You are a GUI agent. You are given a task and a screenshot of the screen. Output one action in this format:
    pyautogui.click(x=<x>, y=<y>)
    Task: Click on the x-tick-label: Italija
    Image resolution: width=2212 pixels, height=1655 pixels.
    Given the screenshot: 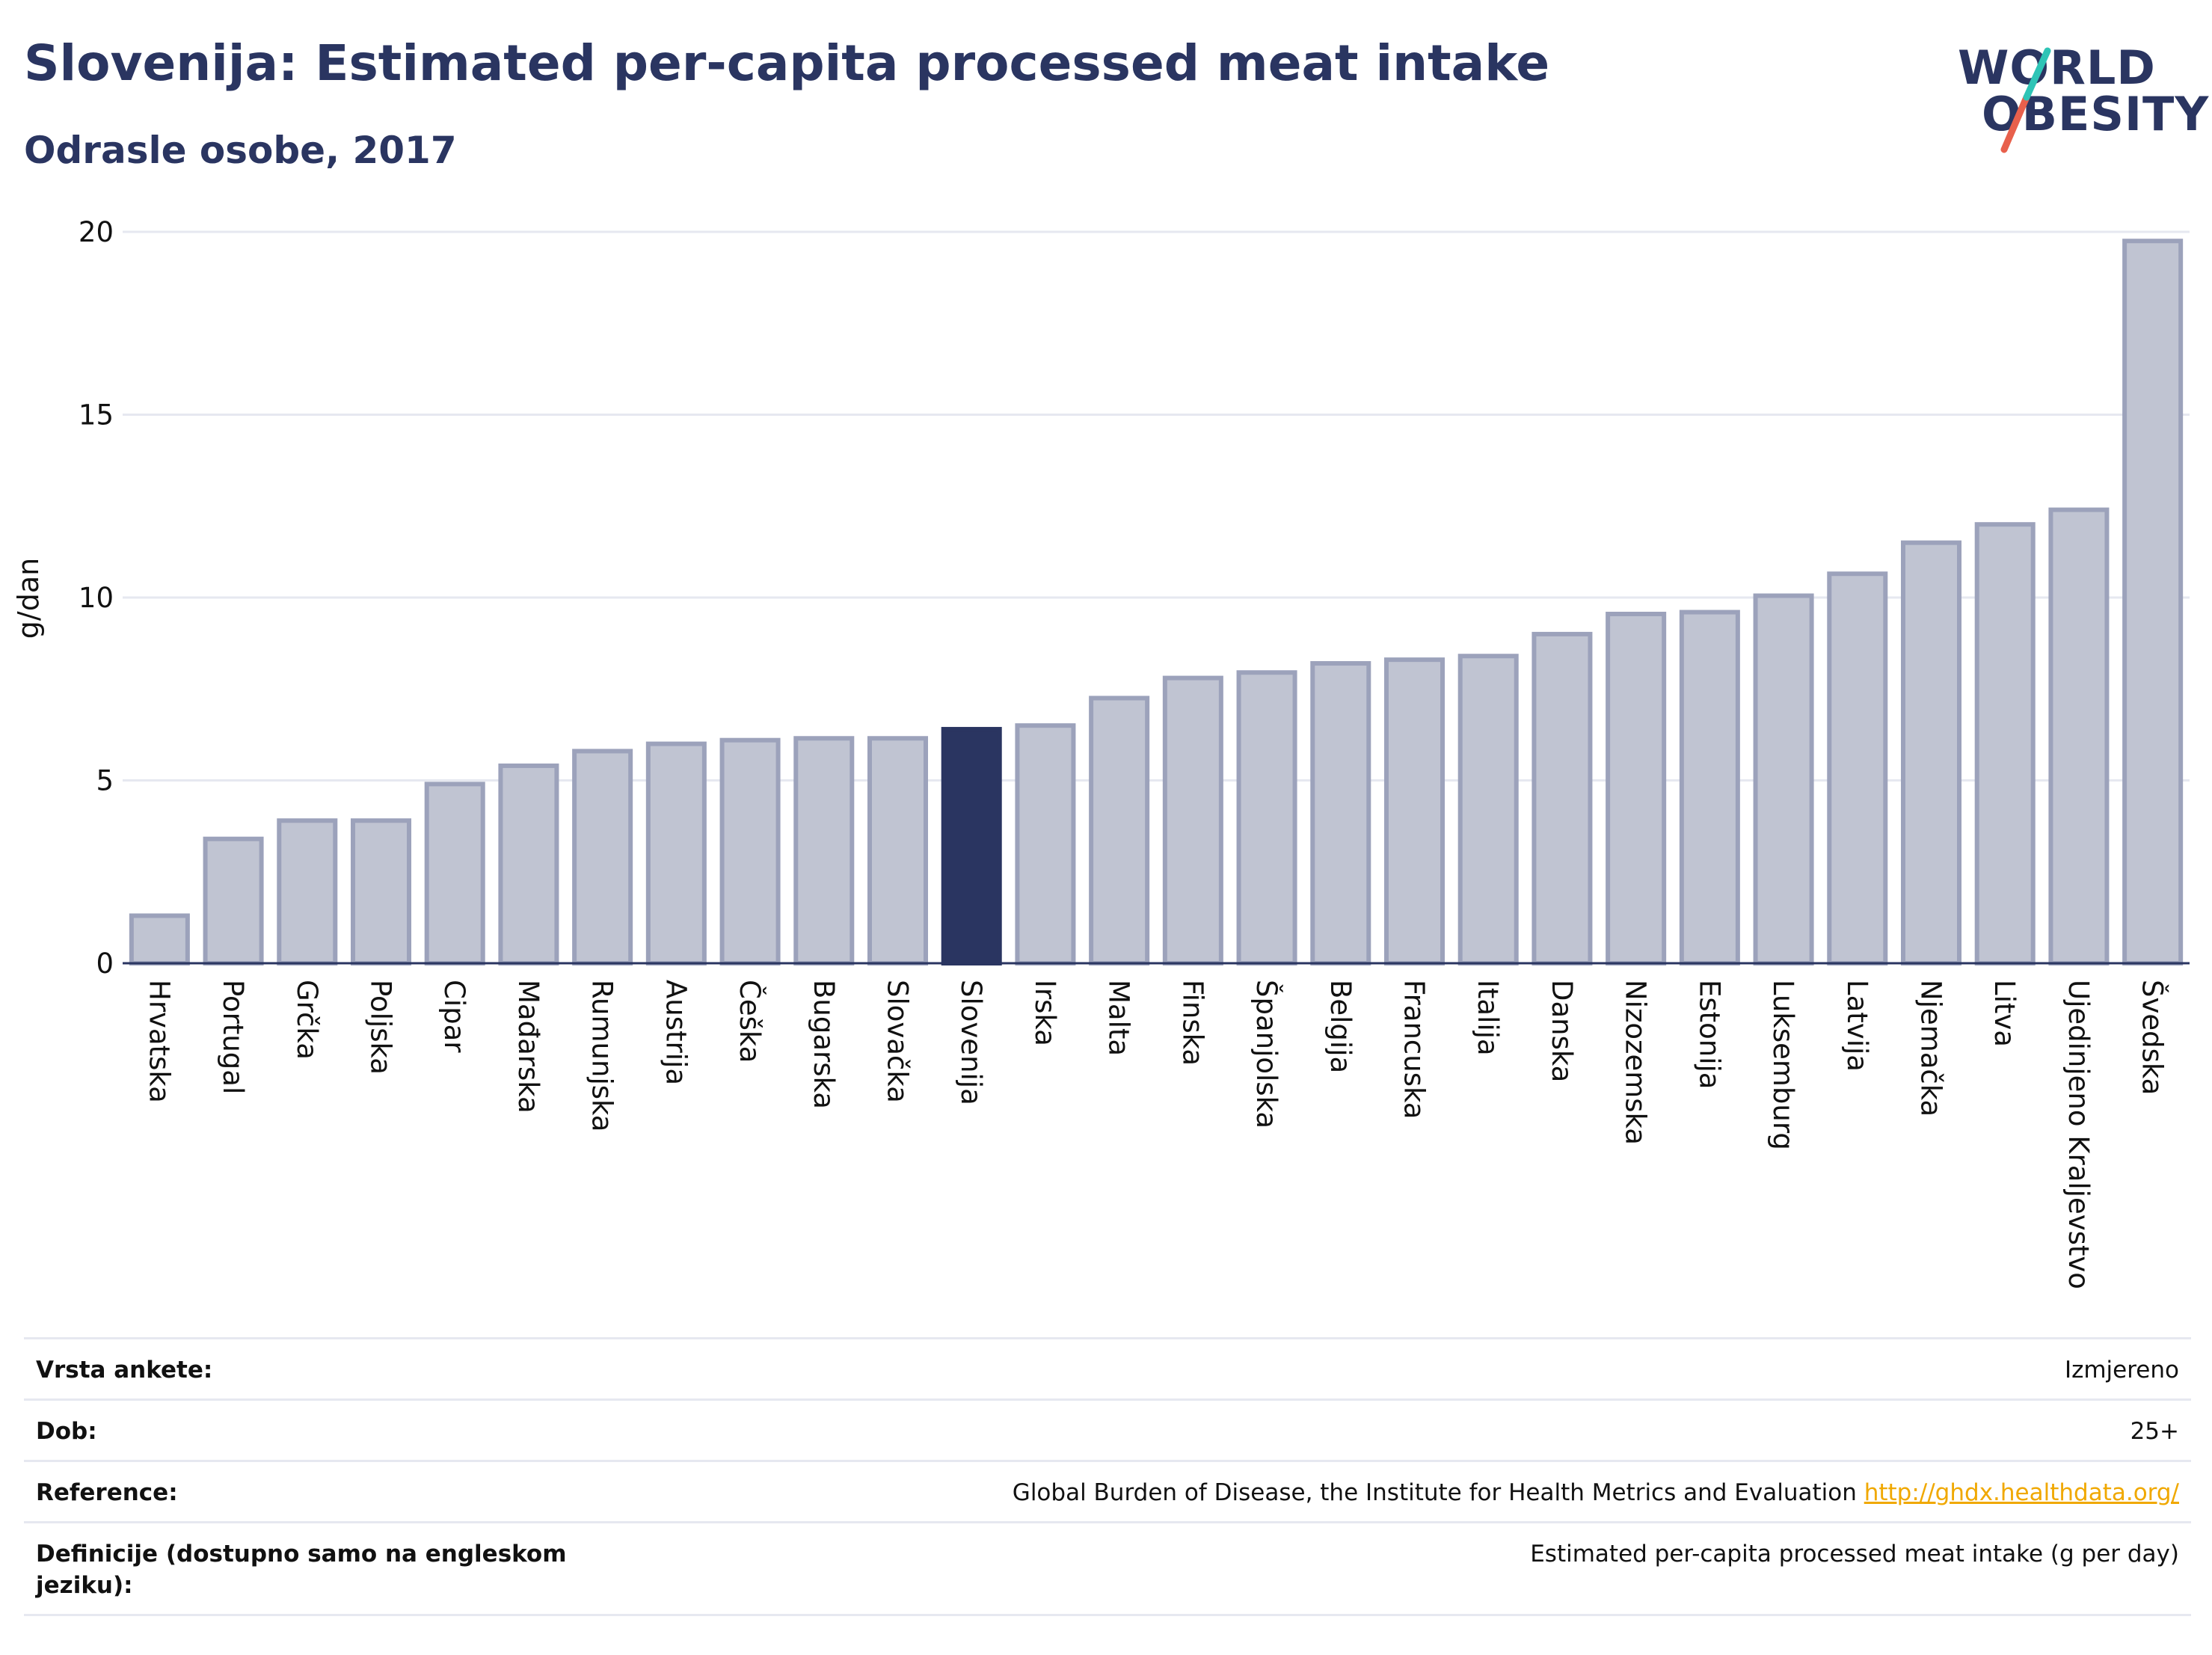 What is the action you would take?
    pyautogui.click(x=1488, y=1018)
    